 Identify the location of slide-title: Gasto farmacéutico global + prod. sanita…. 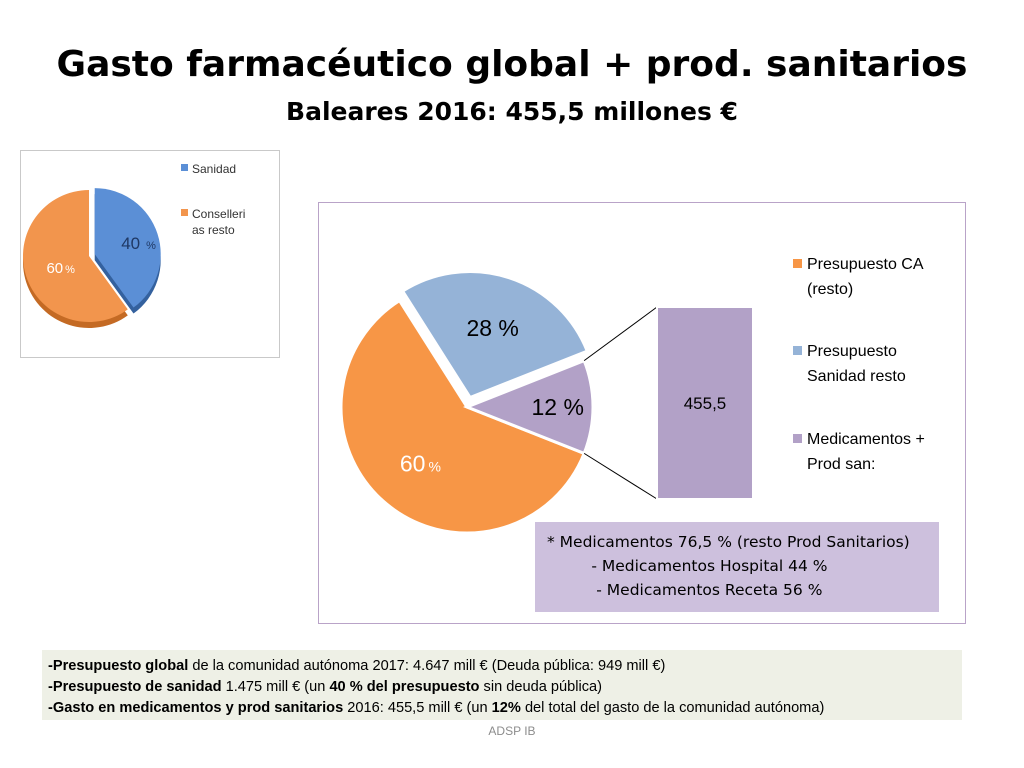
(512, 64).